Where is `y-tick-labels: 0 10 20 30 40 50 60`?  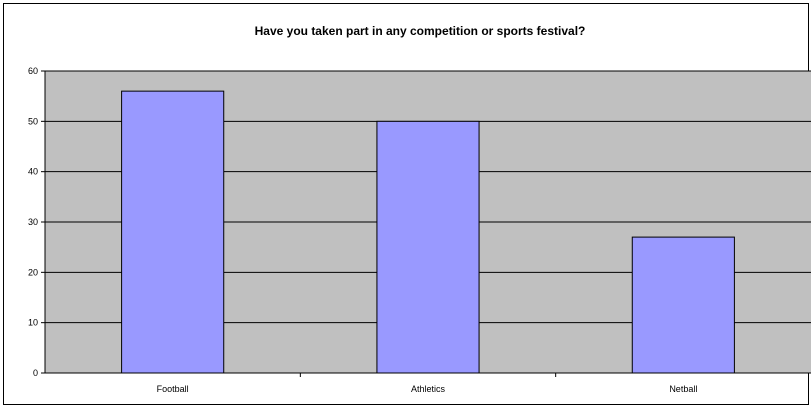 y-tick-labels: 0 10 20 30 40 50 60 is located at coordinates (36, 222).